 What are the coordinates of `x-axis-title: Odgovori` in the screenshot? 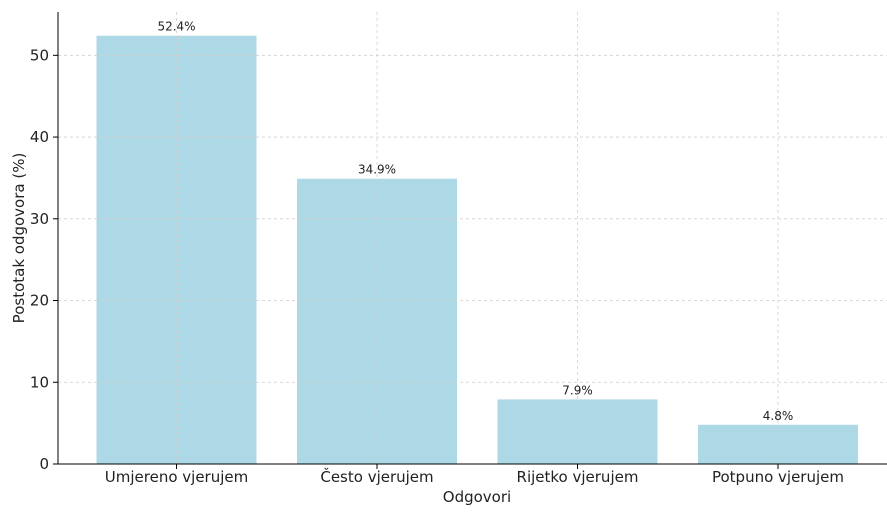 It's located at (477, 497).